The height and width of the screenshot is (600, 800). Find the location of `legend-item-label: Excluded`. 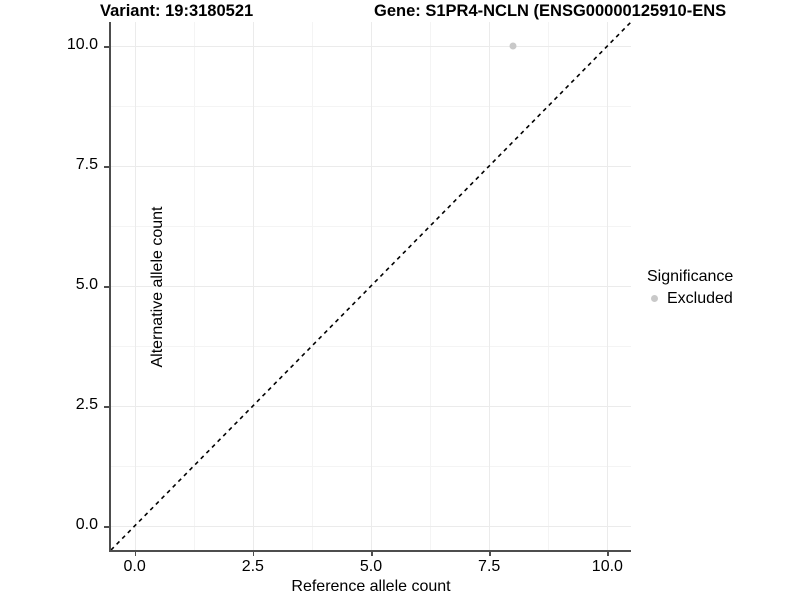

legend-item-label: Excluded is located at coordinates (700, 298).